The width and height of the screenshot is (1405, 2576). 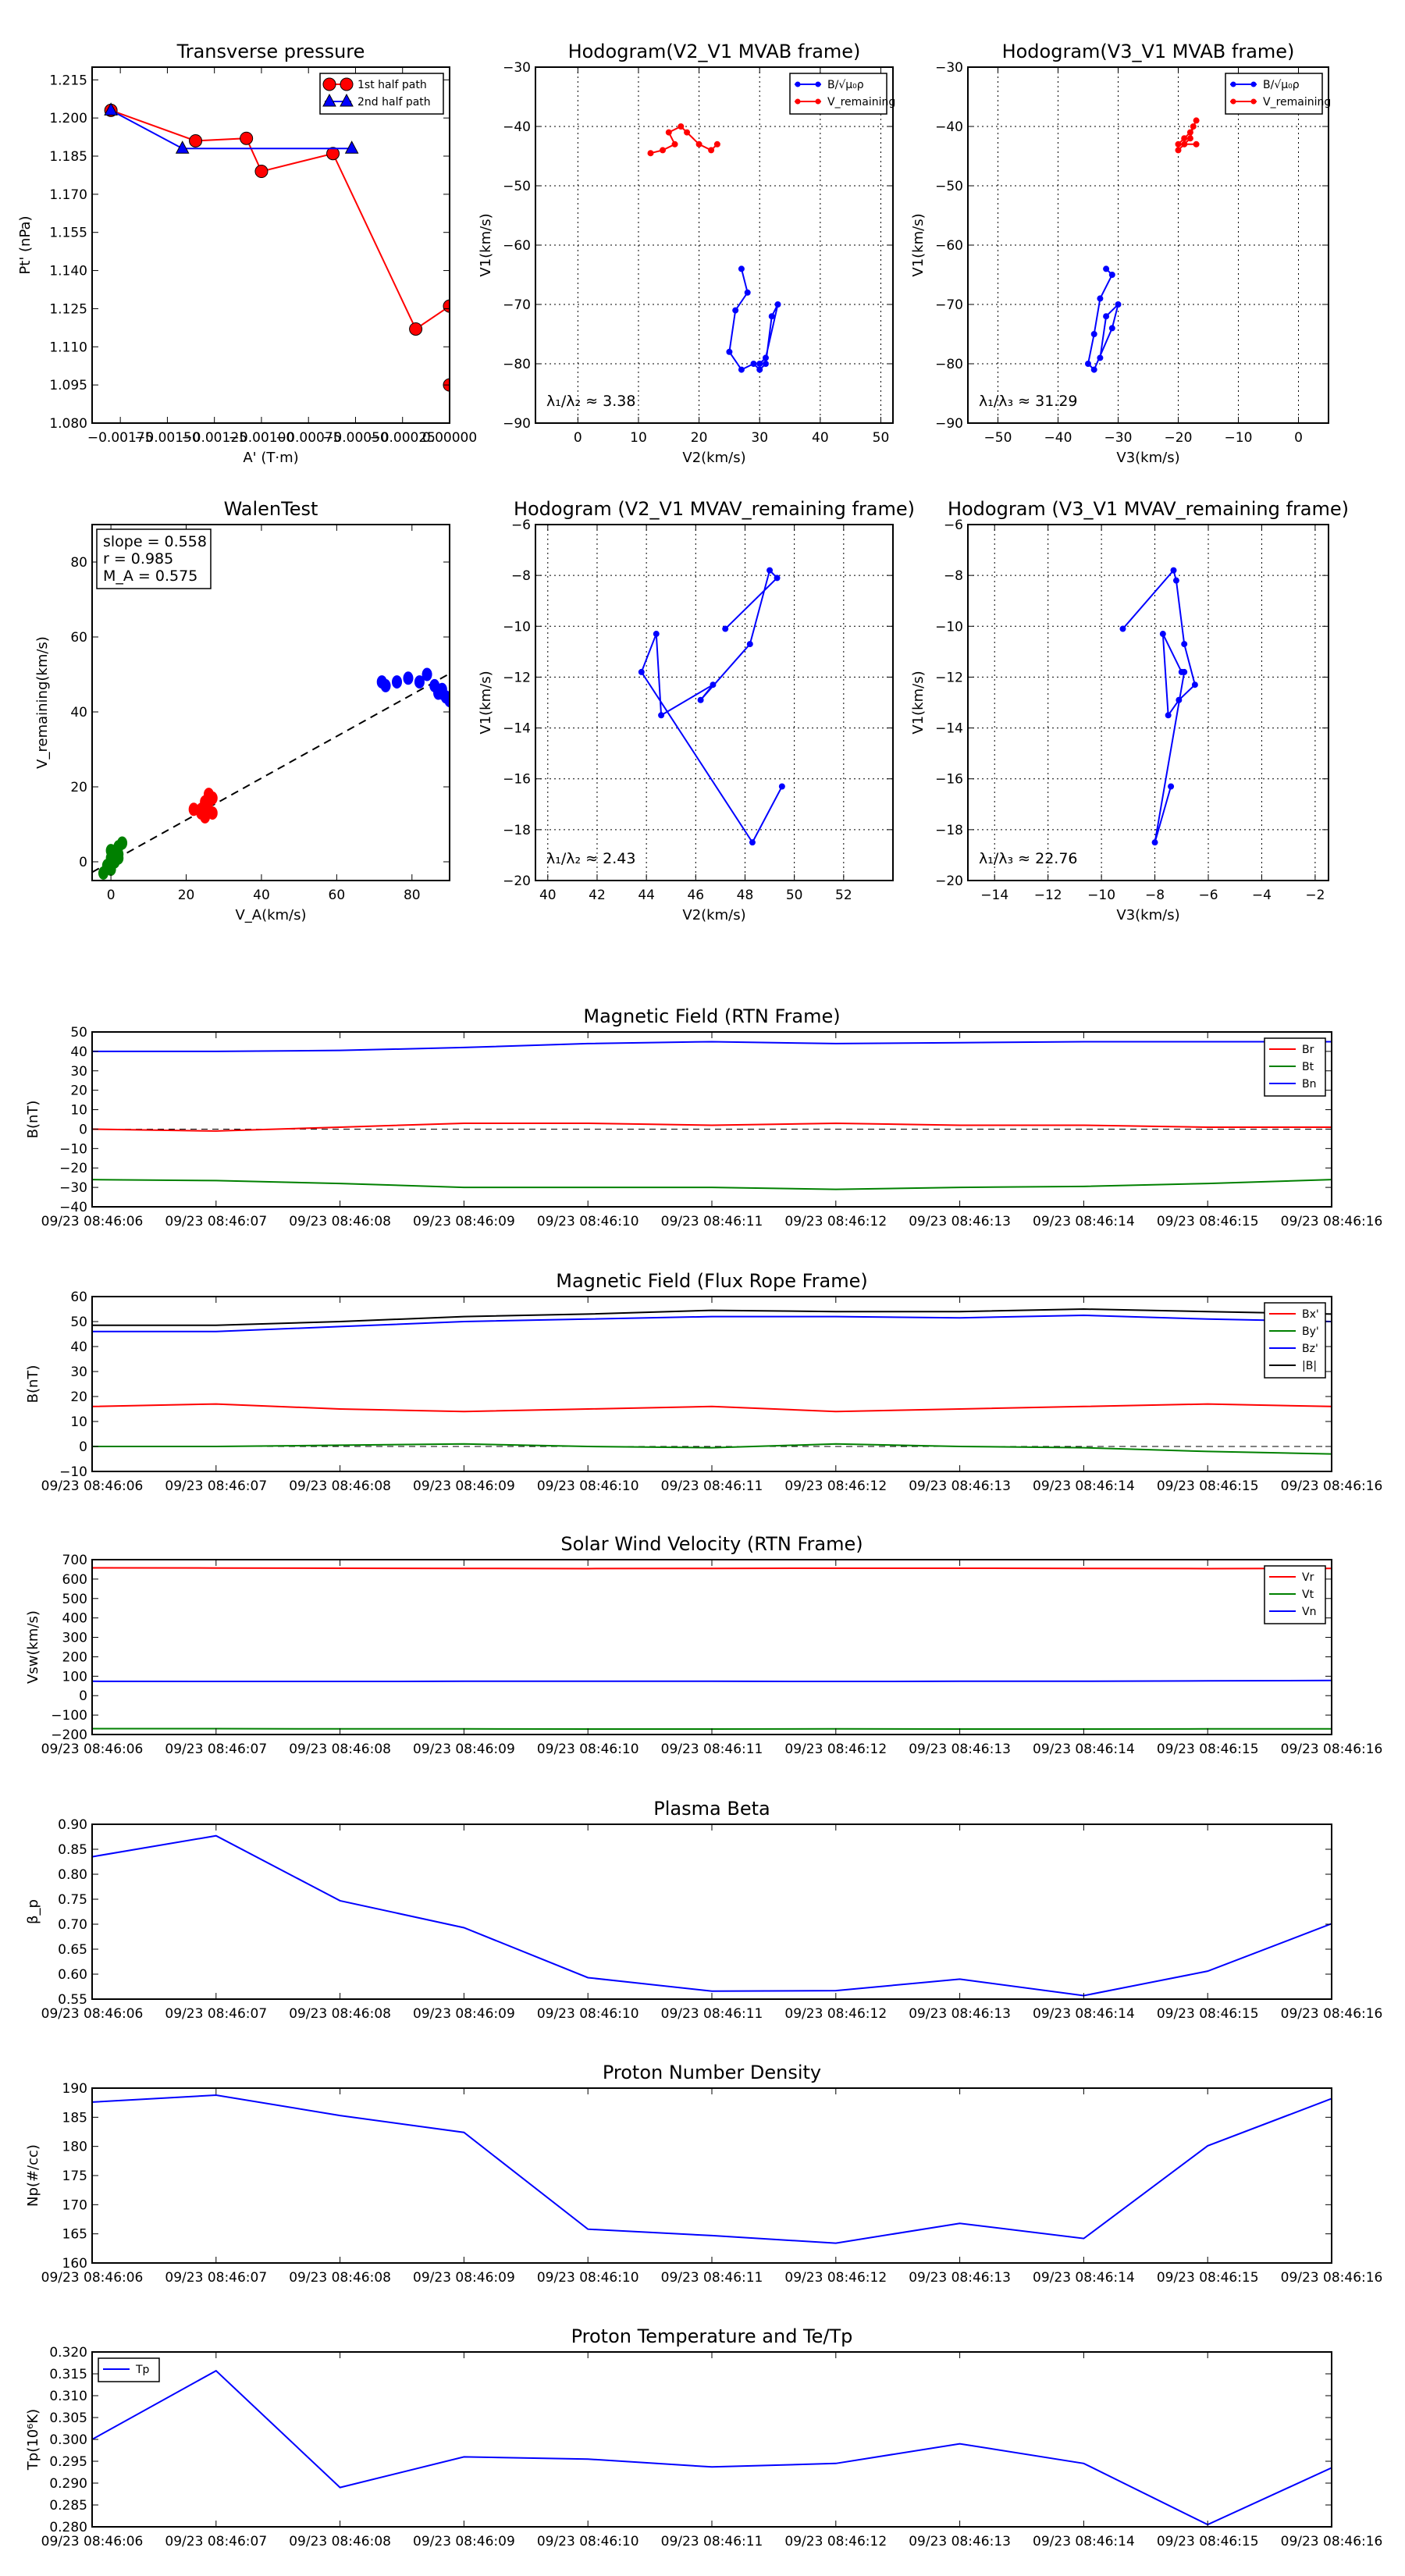 I want to click on hodo2-eigen-ratio: λ₁/λ₃ ≈ 31.29, so click(x=1028, y=401).